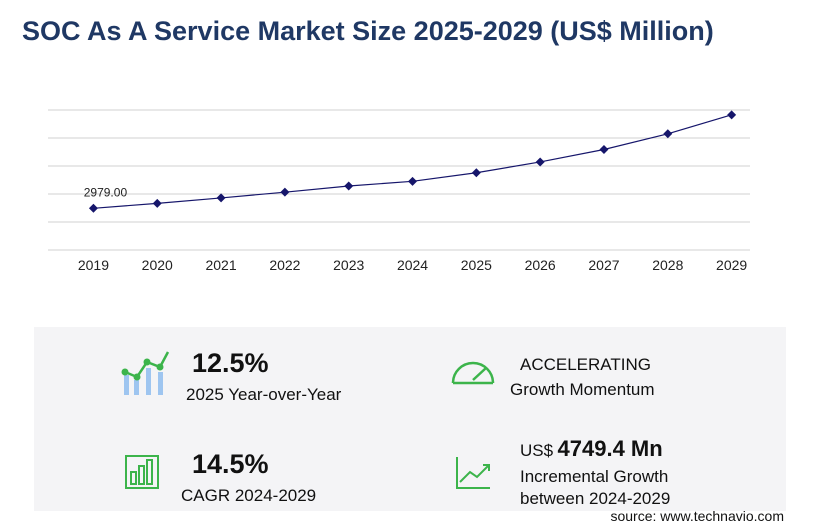  I want to click on incr-value: 4749.4 Mn, so click(610, 448).